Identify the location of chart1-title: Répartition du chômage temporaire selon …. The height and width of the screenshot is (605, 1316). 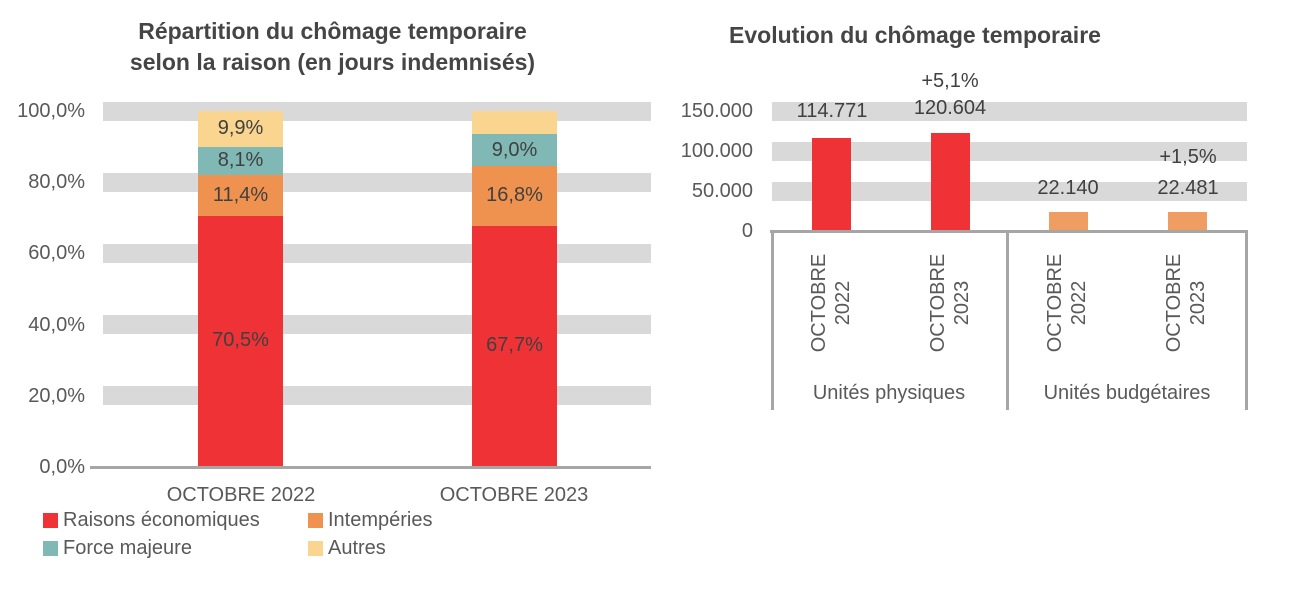
(332, 47).